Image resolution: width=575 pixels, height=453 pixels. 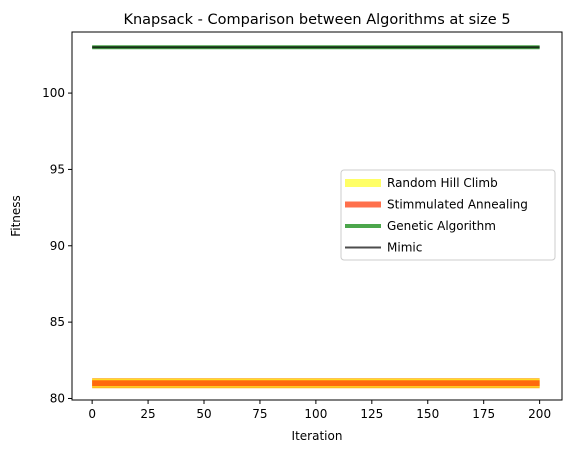 What do you see at coordinates (92, 414) in the screenshot?
I see `x-tick-label: 0` at bounding box center [92, 414].